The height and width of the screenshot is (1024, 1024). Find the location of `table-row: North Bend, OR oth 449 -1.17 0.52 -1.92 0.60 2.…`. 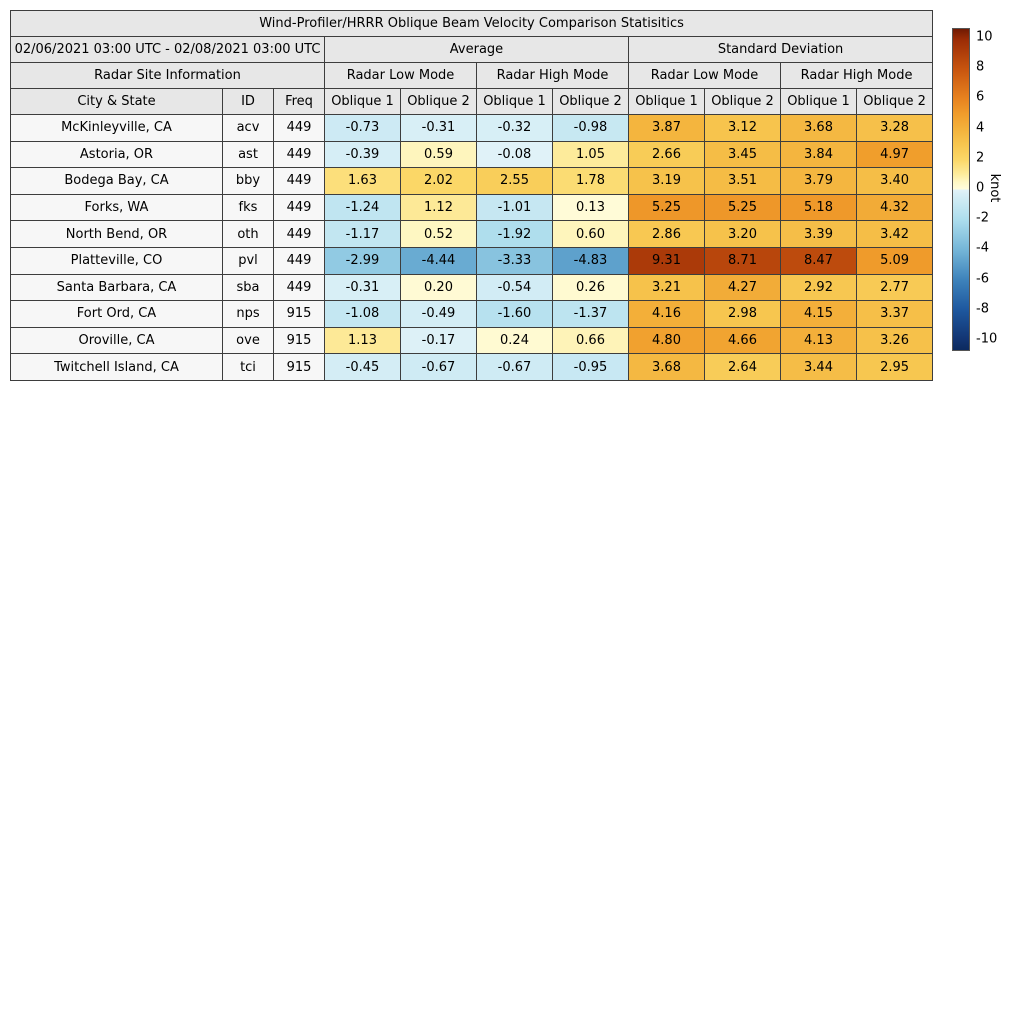

table-row: North Bend, OR oth 449 -1.17 0.52 -1.92 0.60 2.… is located at coordinates (472, 234).